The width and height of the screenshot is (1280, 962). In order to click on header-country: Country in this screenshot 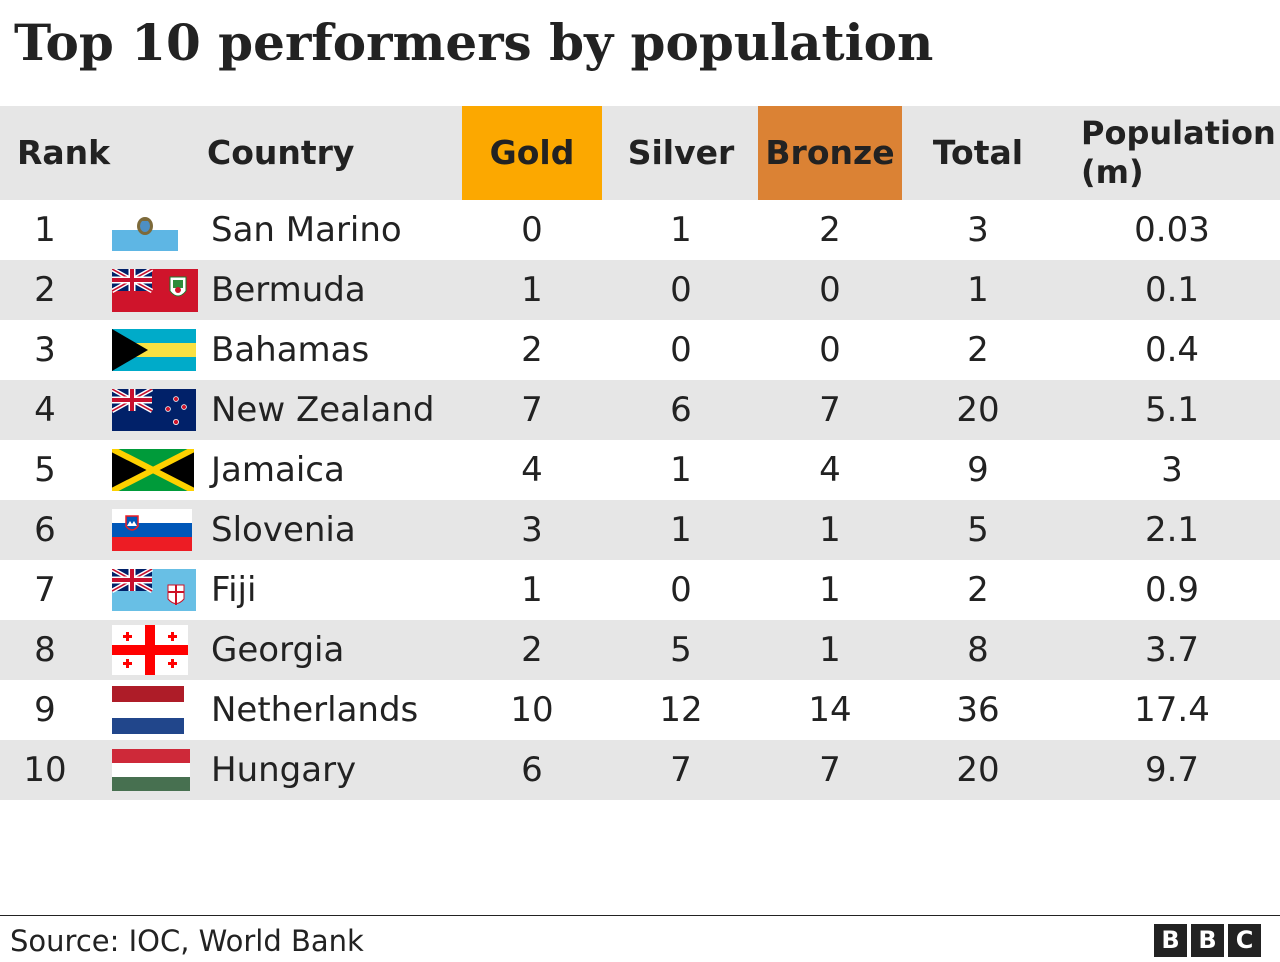, I will do `click(281, 152)`.